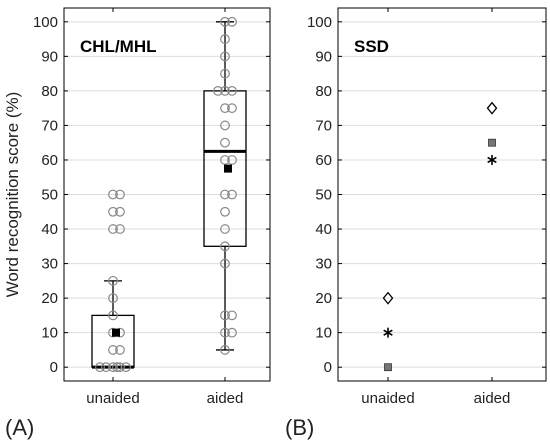 The width and height of the screenshot is (550, 443). Describe the element at coordinates (12, 195) in the screenshot. I see `y-axis-label: Word recognition score (%)` at that location.